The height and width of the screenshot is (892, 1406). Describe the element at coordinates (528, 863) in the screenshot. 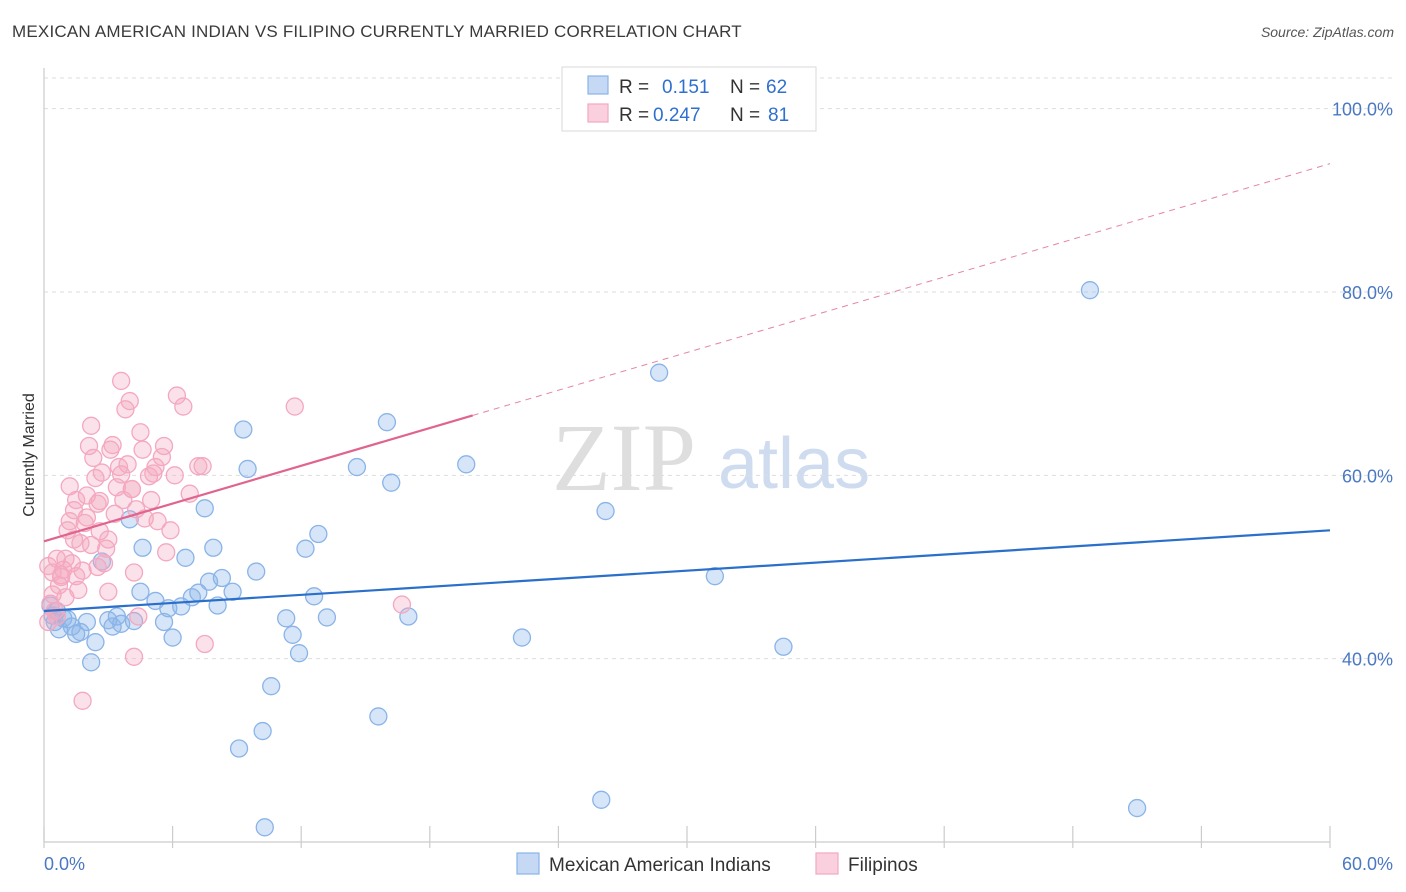

I see `bottom-legend-swatch-blue` at that location.